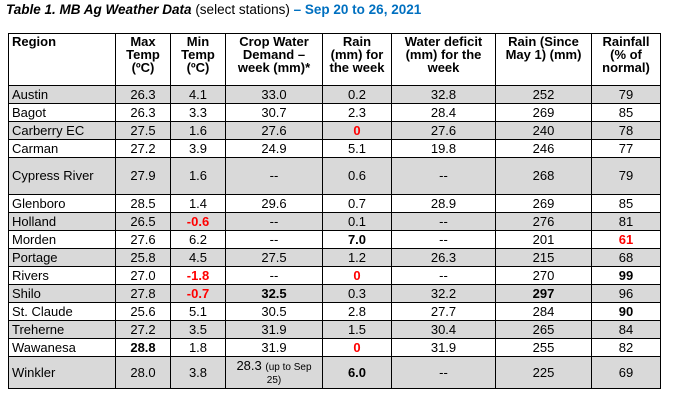  Describe the element at coordinates (143, 257) in the screenshot. I see `cell-max-temp: 25.8` at that location.